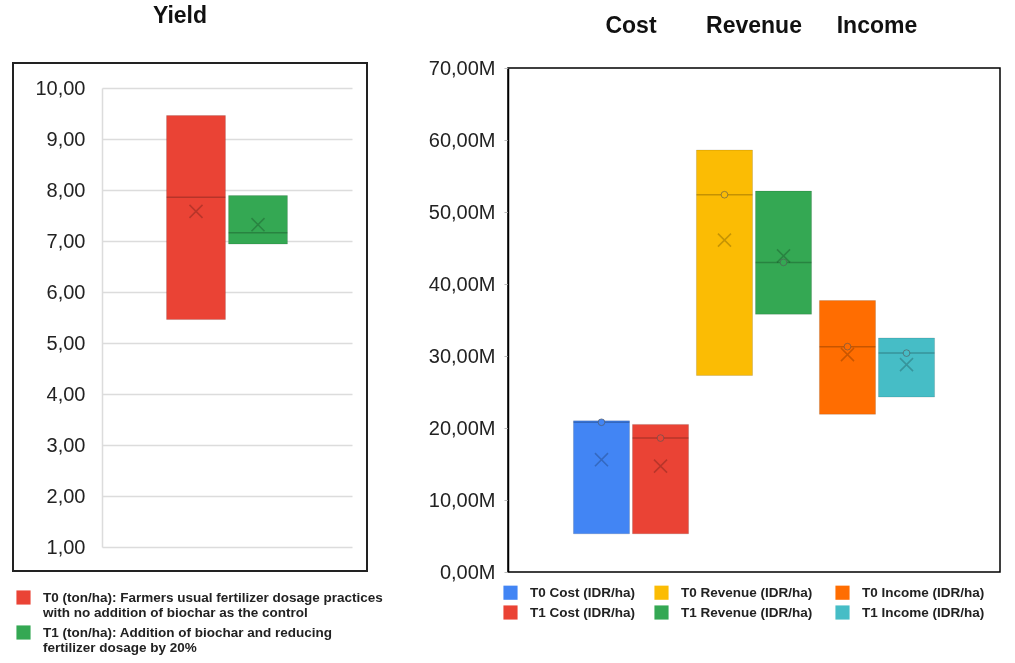  Describe the element at coordinates (462, 67) in the screenshot. I see `y-tick-label: 70,00M` at that location.